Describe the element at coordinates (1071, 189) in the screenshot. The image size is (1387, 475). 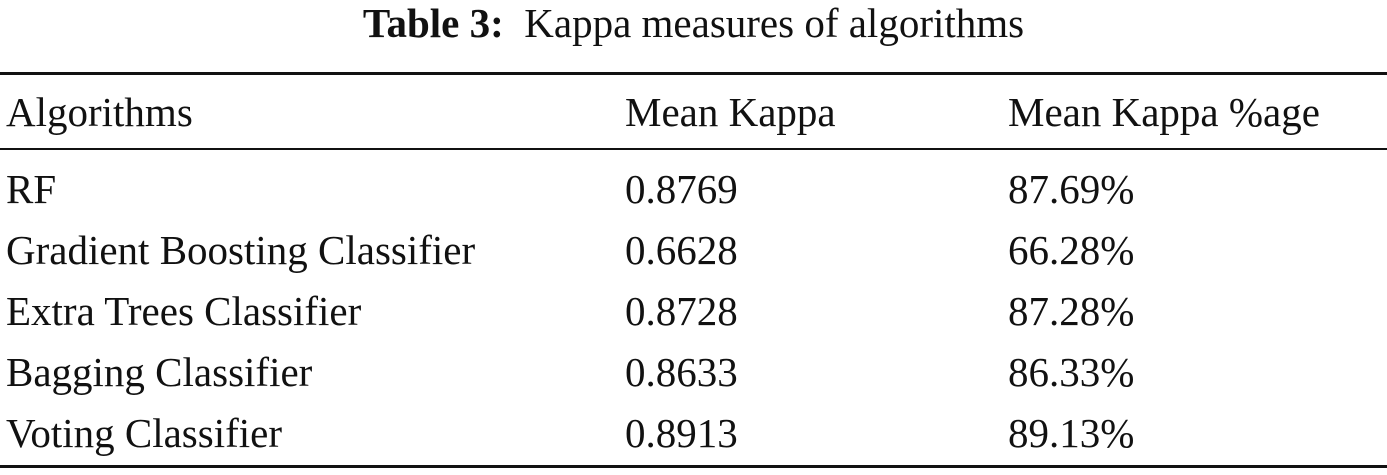
I see `table-cell: 87.69%` at that location.